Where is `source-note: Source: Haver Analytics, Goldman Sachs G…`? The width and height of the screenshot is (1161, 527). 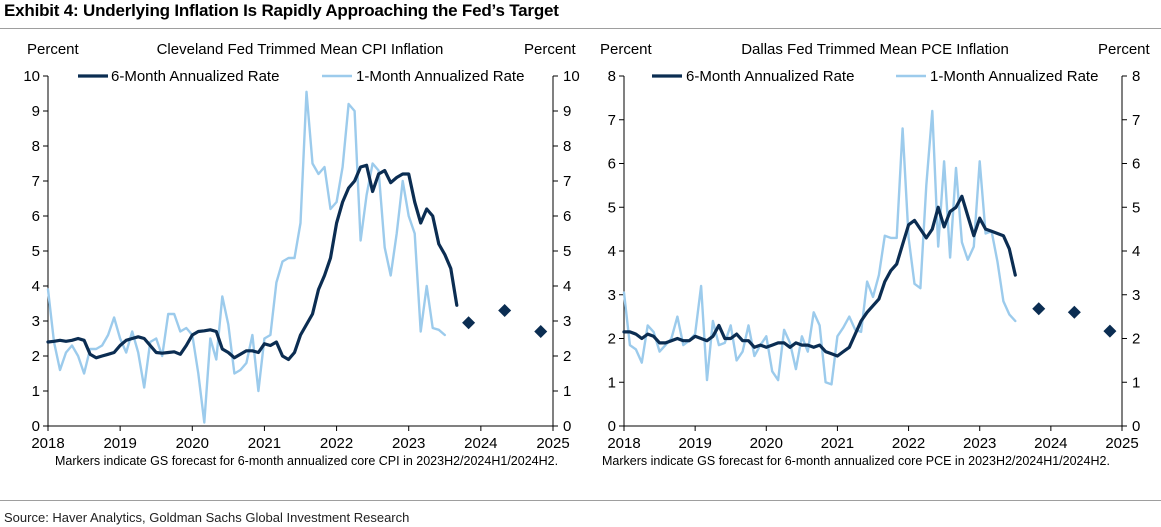
source-note: Source: Haver Analytics, Goldman Sachs G… is located at coordinates (207, 517).